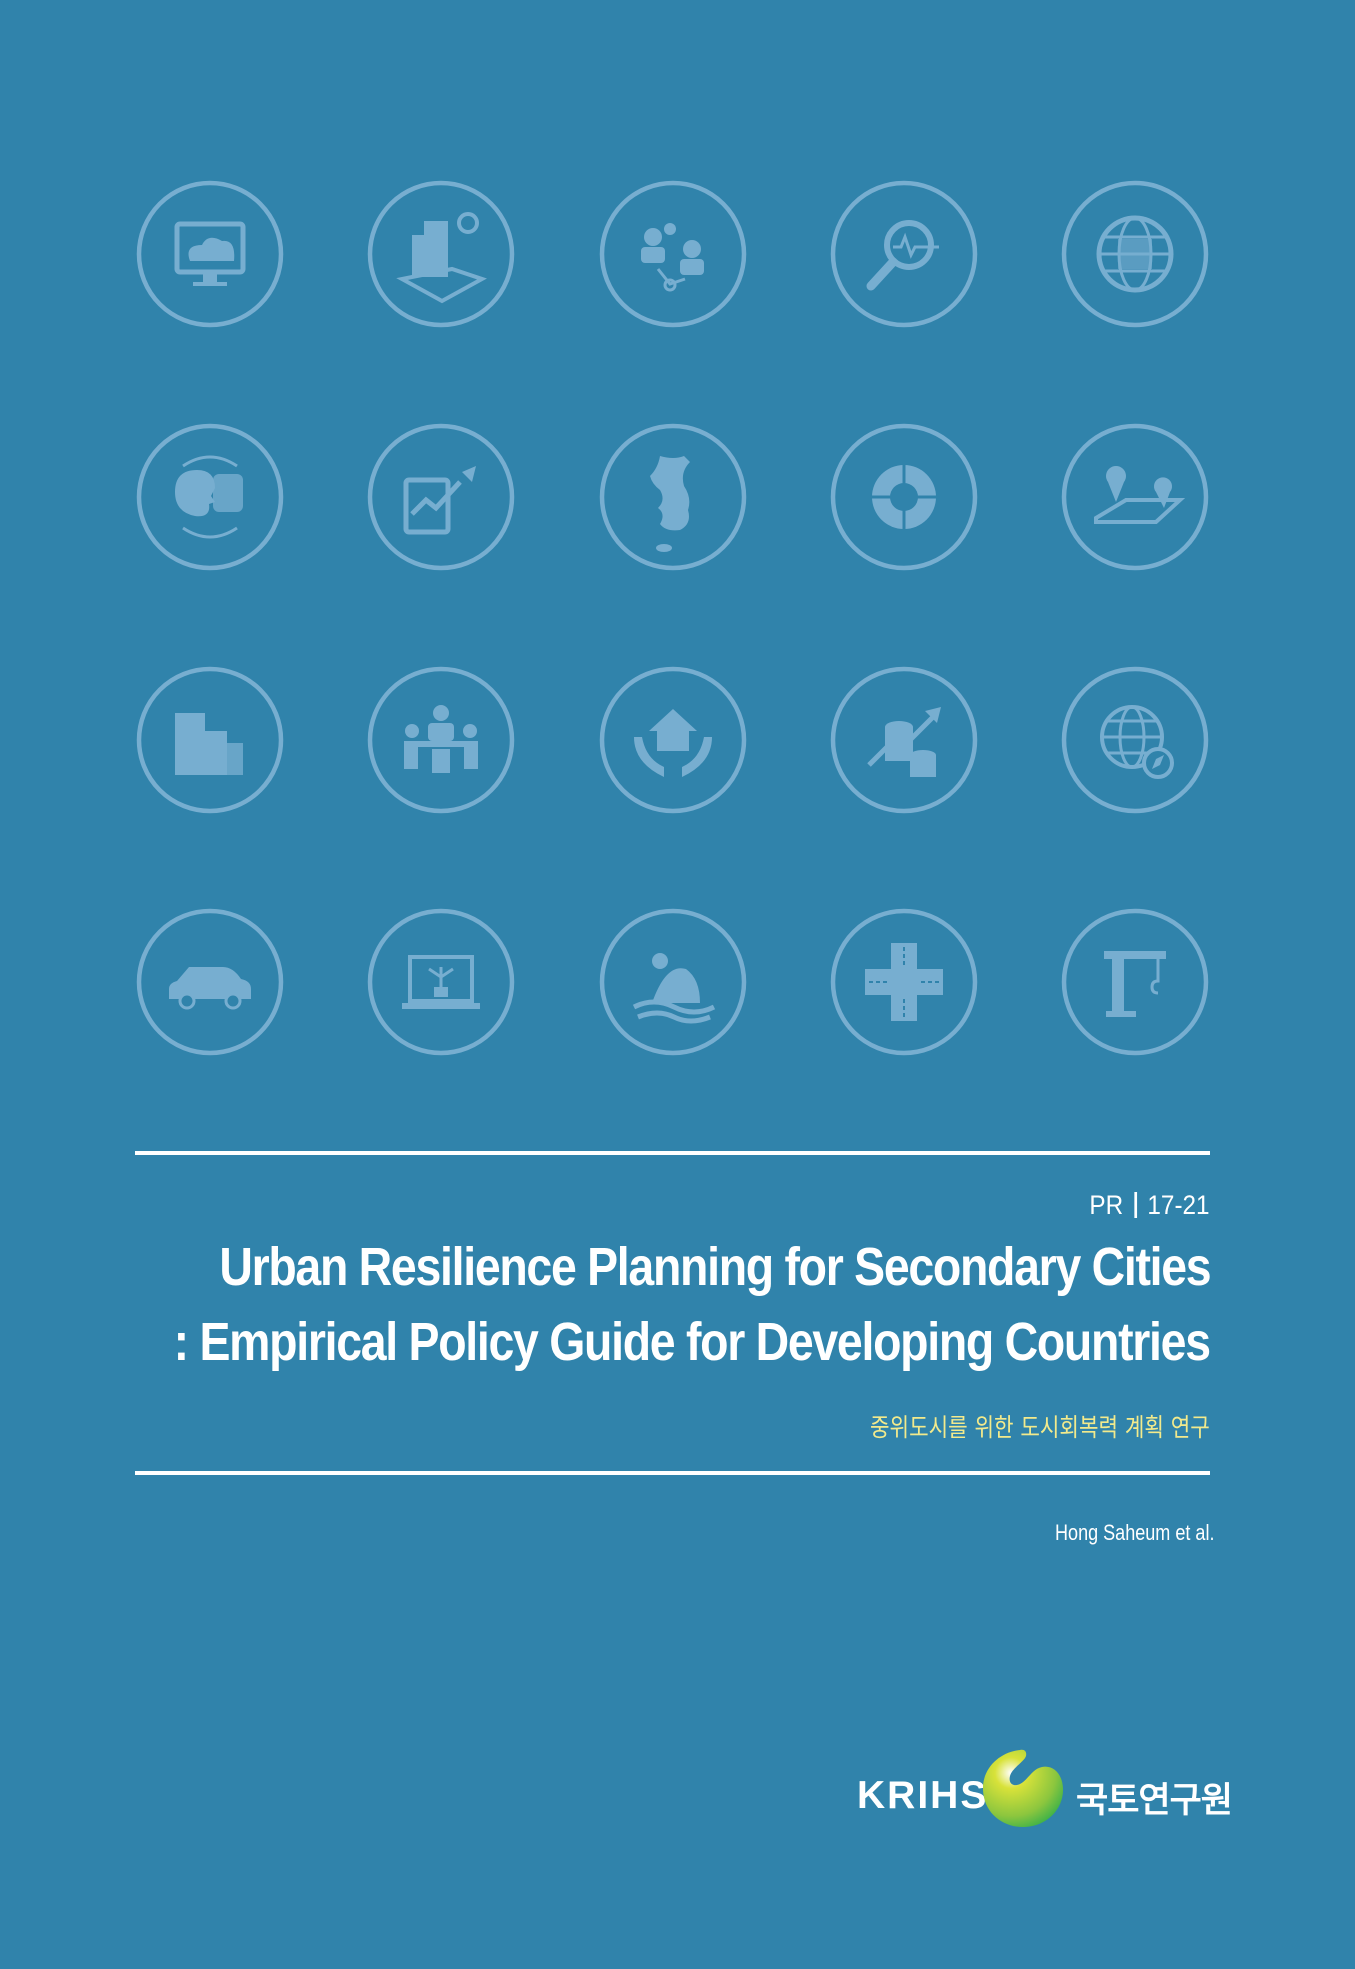  I want to click on house-in-hands-icon, so click(673, 740).